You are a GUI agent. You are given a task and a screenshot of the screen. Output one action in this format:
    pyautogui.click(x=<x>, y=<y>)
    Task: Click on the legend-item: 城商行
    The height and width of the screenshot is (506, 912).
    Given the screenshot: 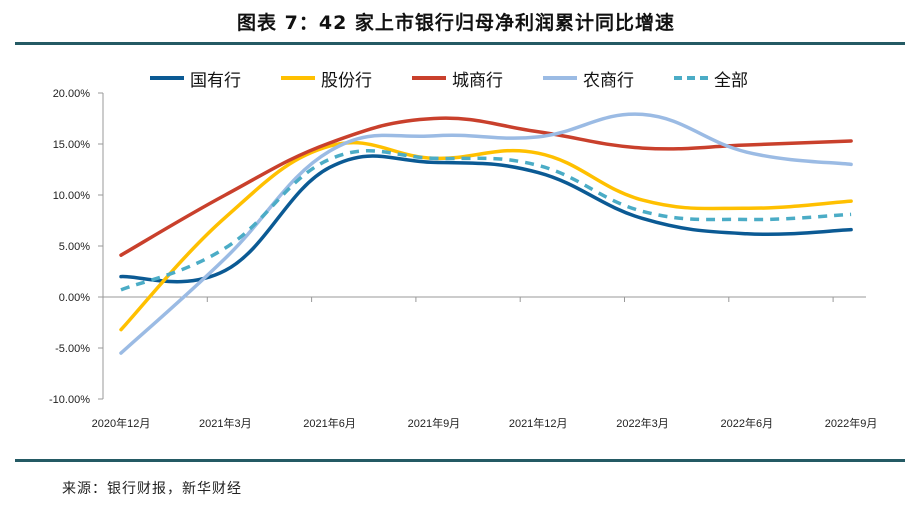 What is the action you would take?
    pyautogui.click(x=457, y=78)
    